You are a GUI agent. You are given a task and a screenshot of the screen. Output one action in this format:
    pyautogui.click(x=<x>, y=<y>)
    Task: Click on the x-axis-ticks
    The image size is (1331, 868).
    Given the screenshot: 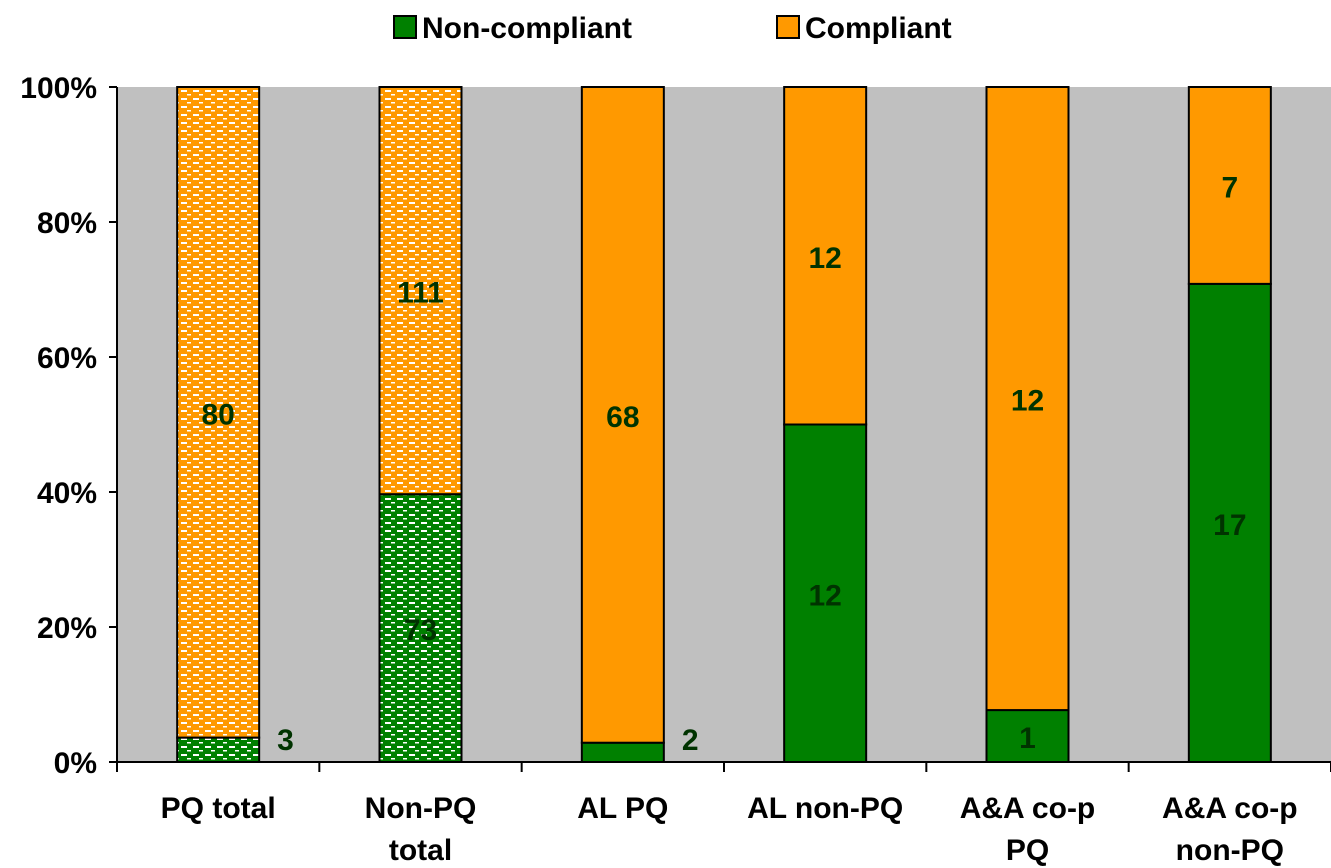 What is the action you would take?
    pyautogui.click(x=723, y=767)
    